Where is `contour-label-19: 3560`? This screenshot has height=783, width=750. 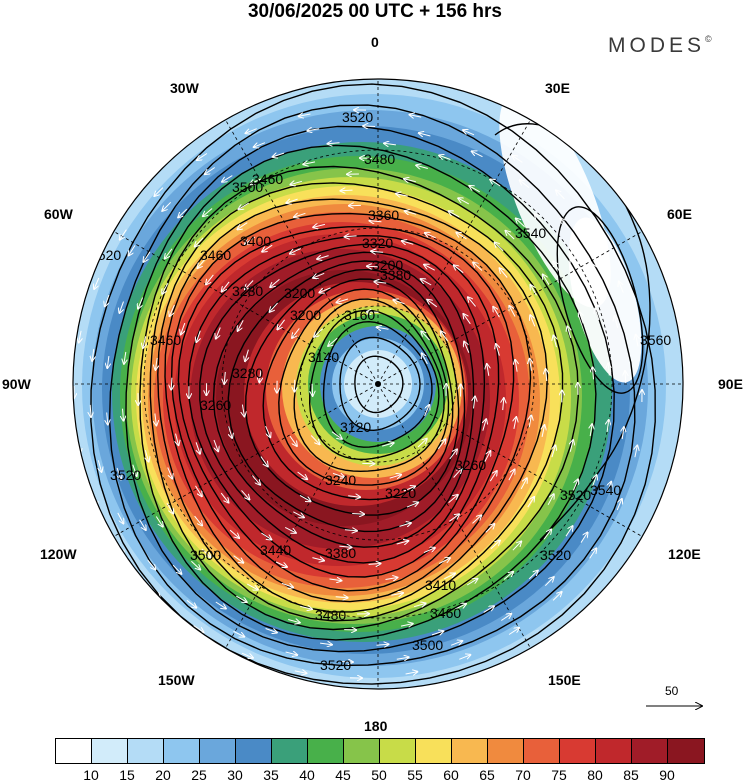
contour-label-19: 3560 is located at coordinates (655, 340).